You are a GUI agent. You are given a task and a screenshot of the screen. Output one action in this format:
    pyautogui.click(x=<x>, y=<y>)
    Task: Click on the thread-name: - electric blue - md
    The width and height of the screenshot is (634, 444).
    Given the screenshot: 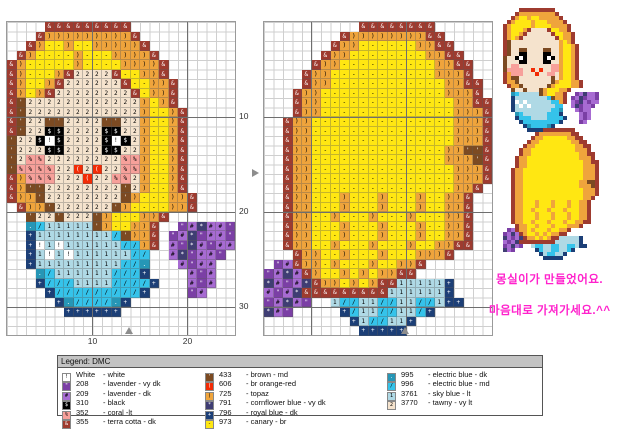 What is the action you would take?
    pyautogui.click(x=459, y=384)
    